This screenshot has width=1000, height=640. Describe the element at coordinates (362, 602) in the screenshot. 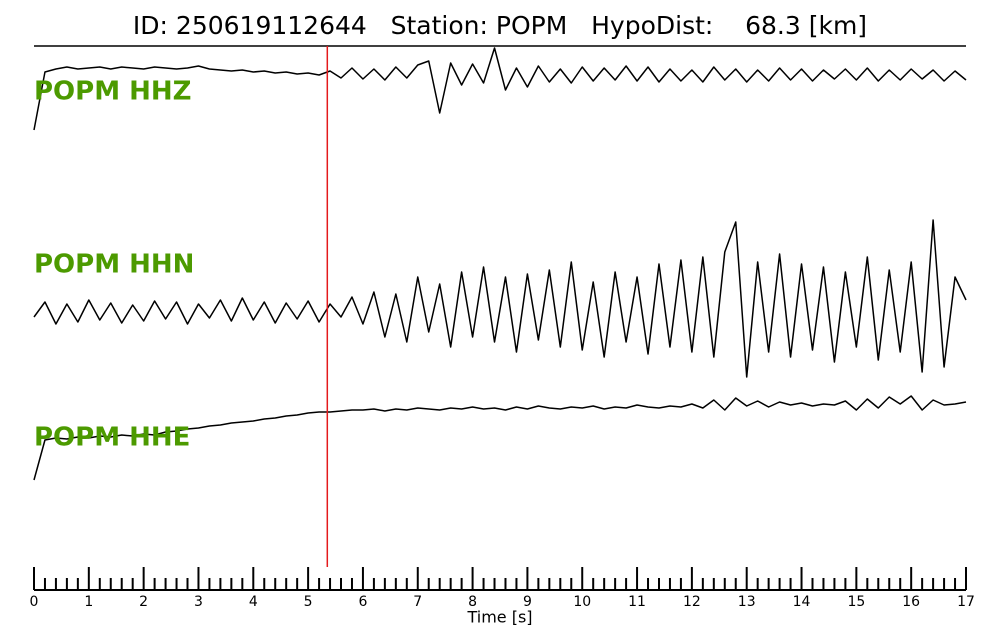

I see `x-tick-label: 6` at that location.